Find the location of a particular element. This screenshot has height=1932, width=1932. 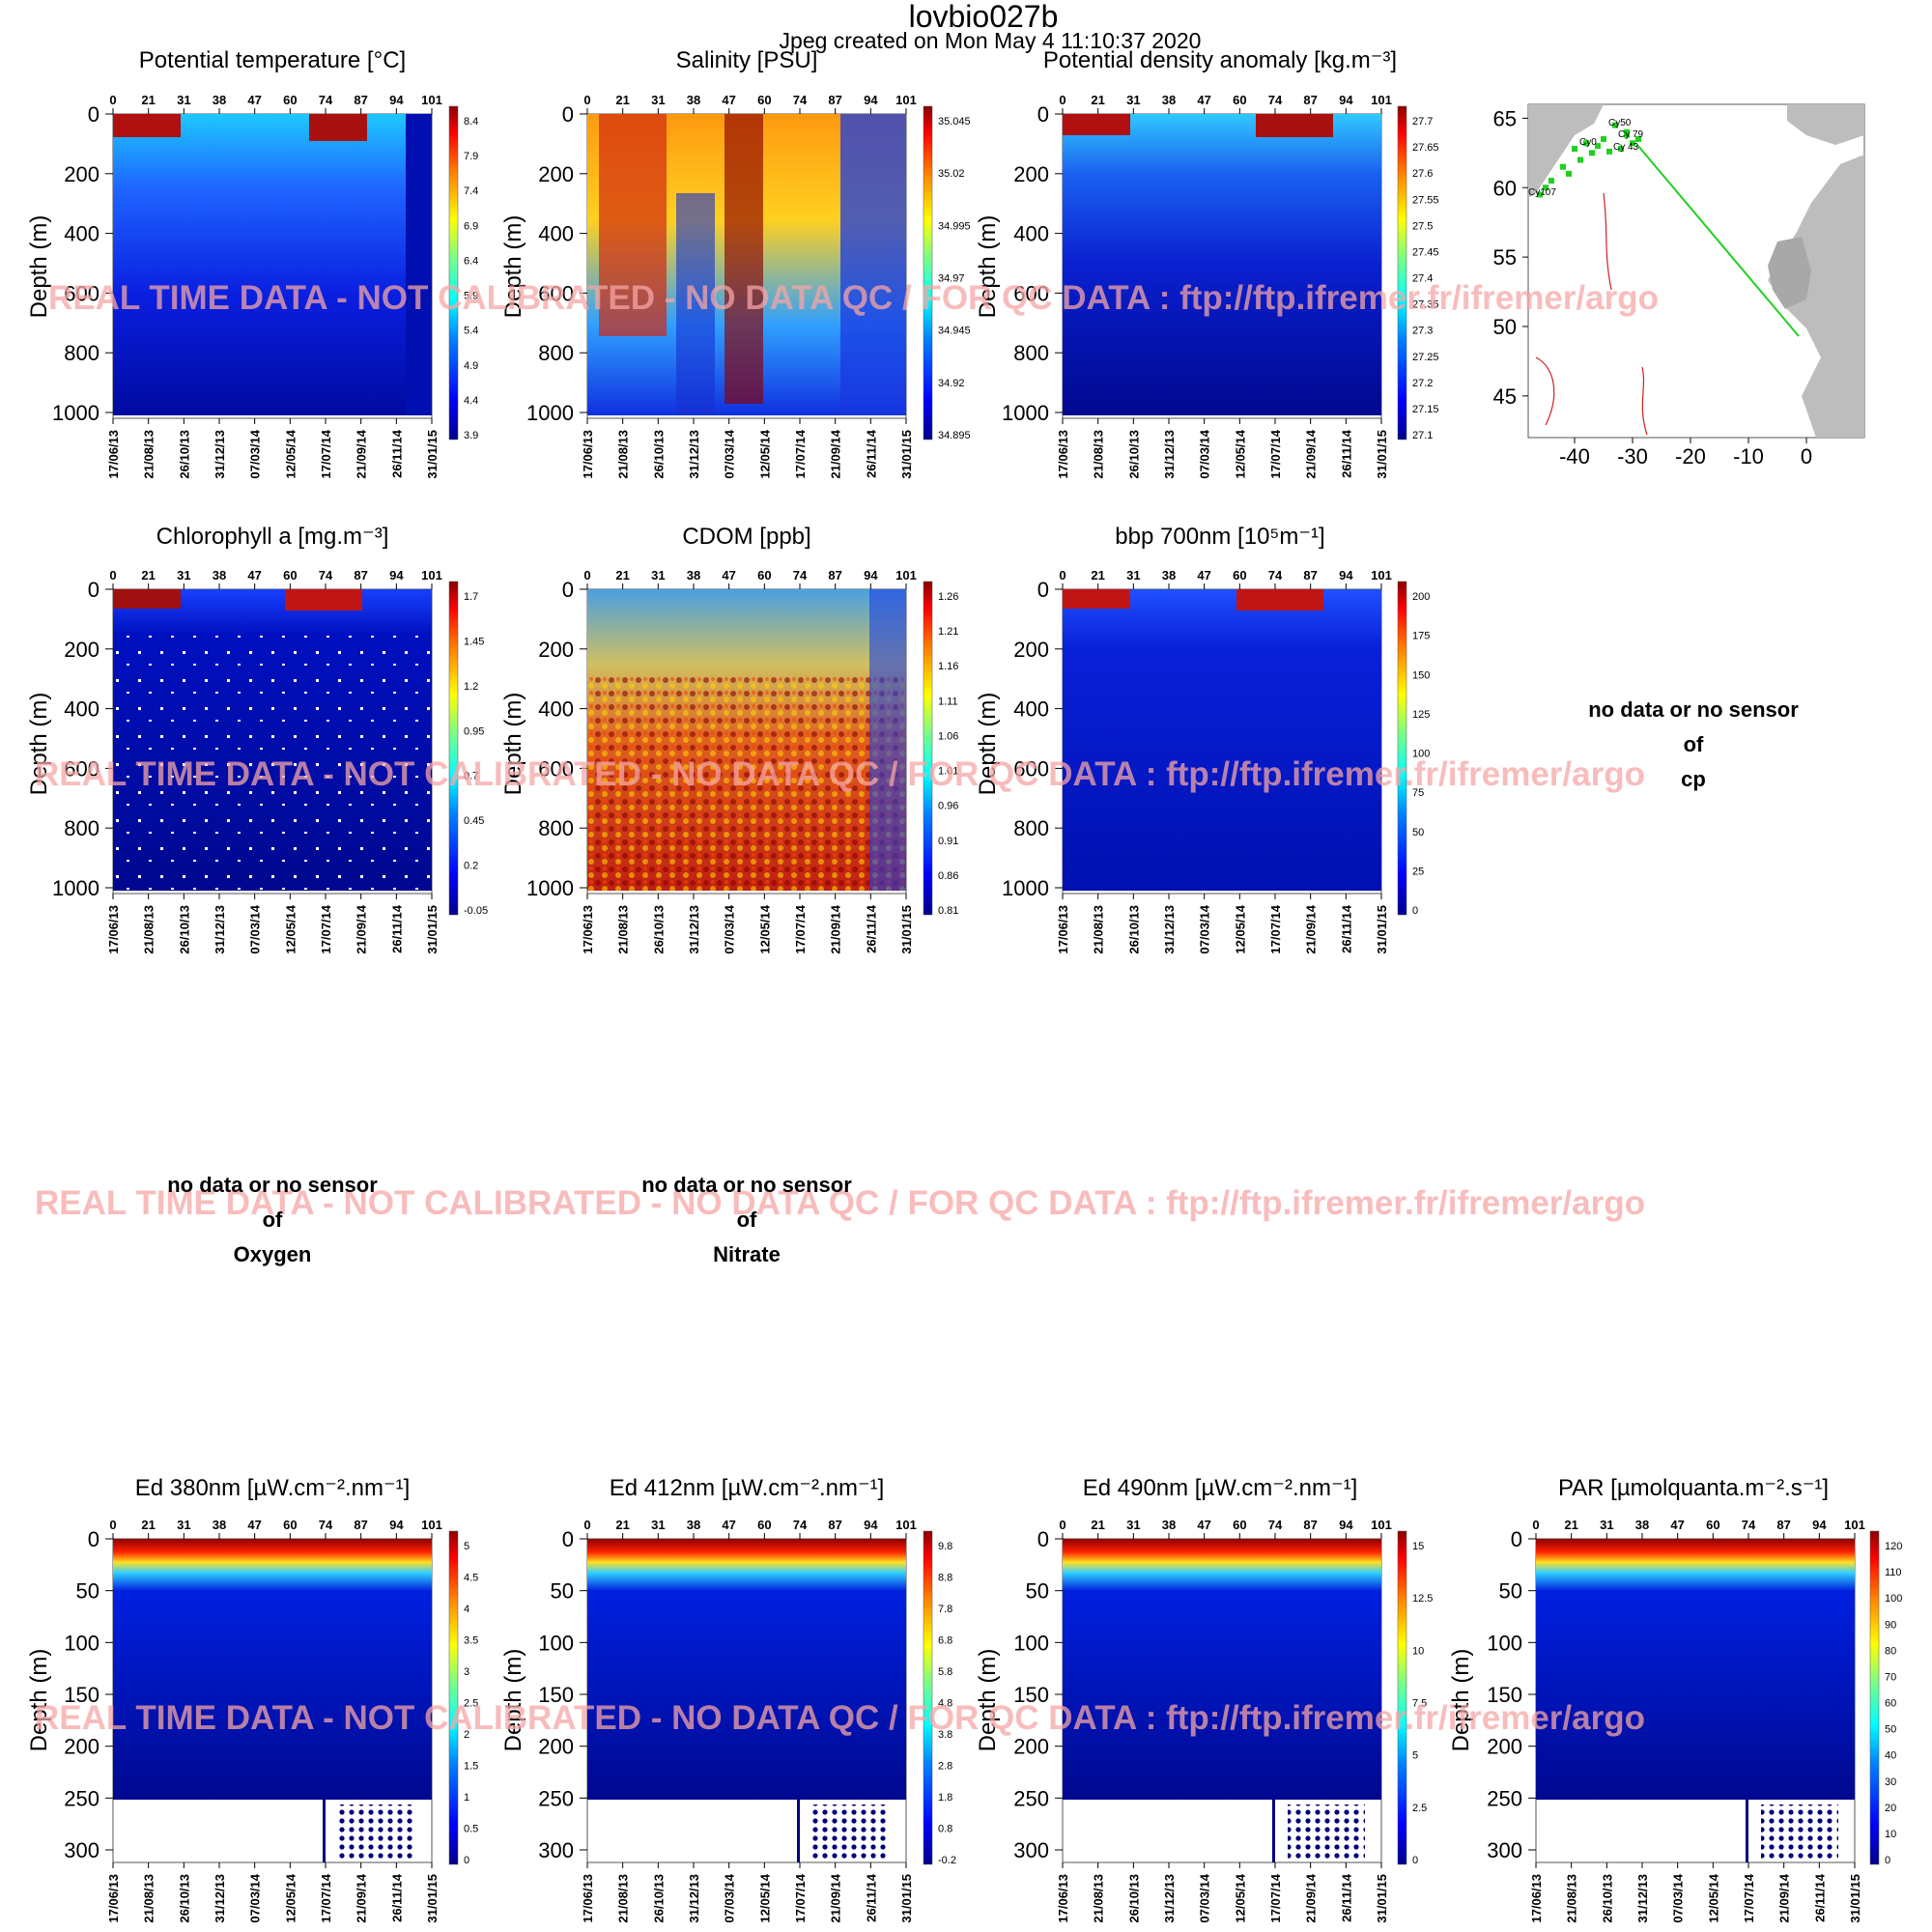

depth-tick-label: 250 is located at coordinates (1504, 1798).